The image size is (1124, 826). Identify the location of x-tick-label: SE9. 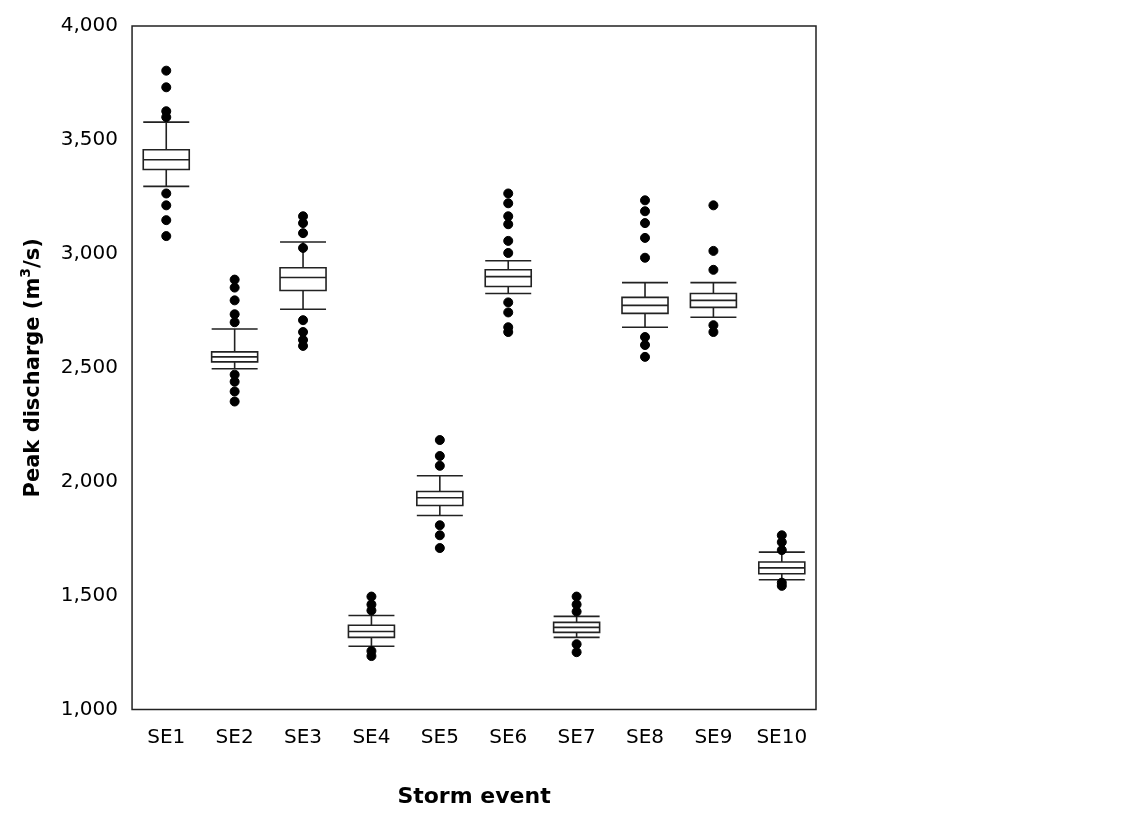
(713, 735).